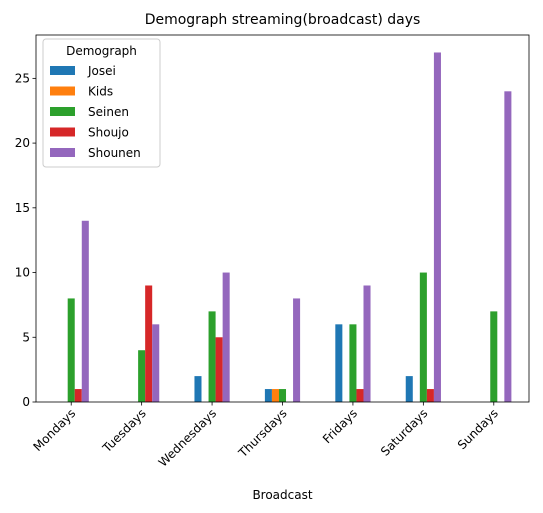 This screenshot has height=513, width=543. What do you see at coordinates (71, 350) in the screenshot?
I see `bar-seinen-mondays` at bounding box center [71, 350].